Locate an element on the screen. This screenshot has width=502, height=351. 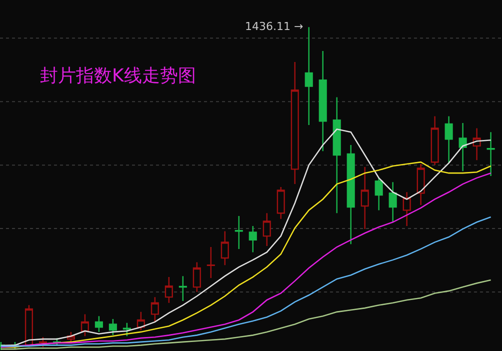
annotation: 1436.11 → is located at coordinates (274, 26).